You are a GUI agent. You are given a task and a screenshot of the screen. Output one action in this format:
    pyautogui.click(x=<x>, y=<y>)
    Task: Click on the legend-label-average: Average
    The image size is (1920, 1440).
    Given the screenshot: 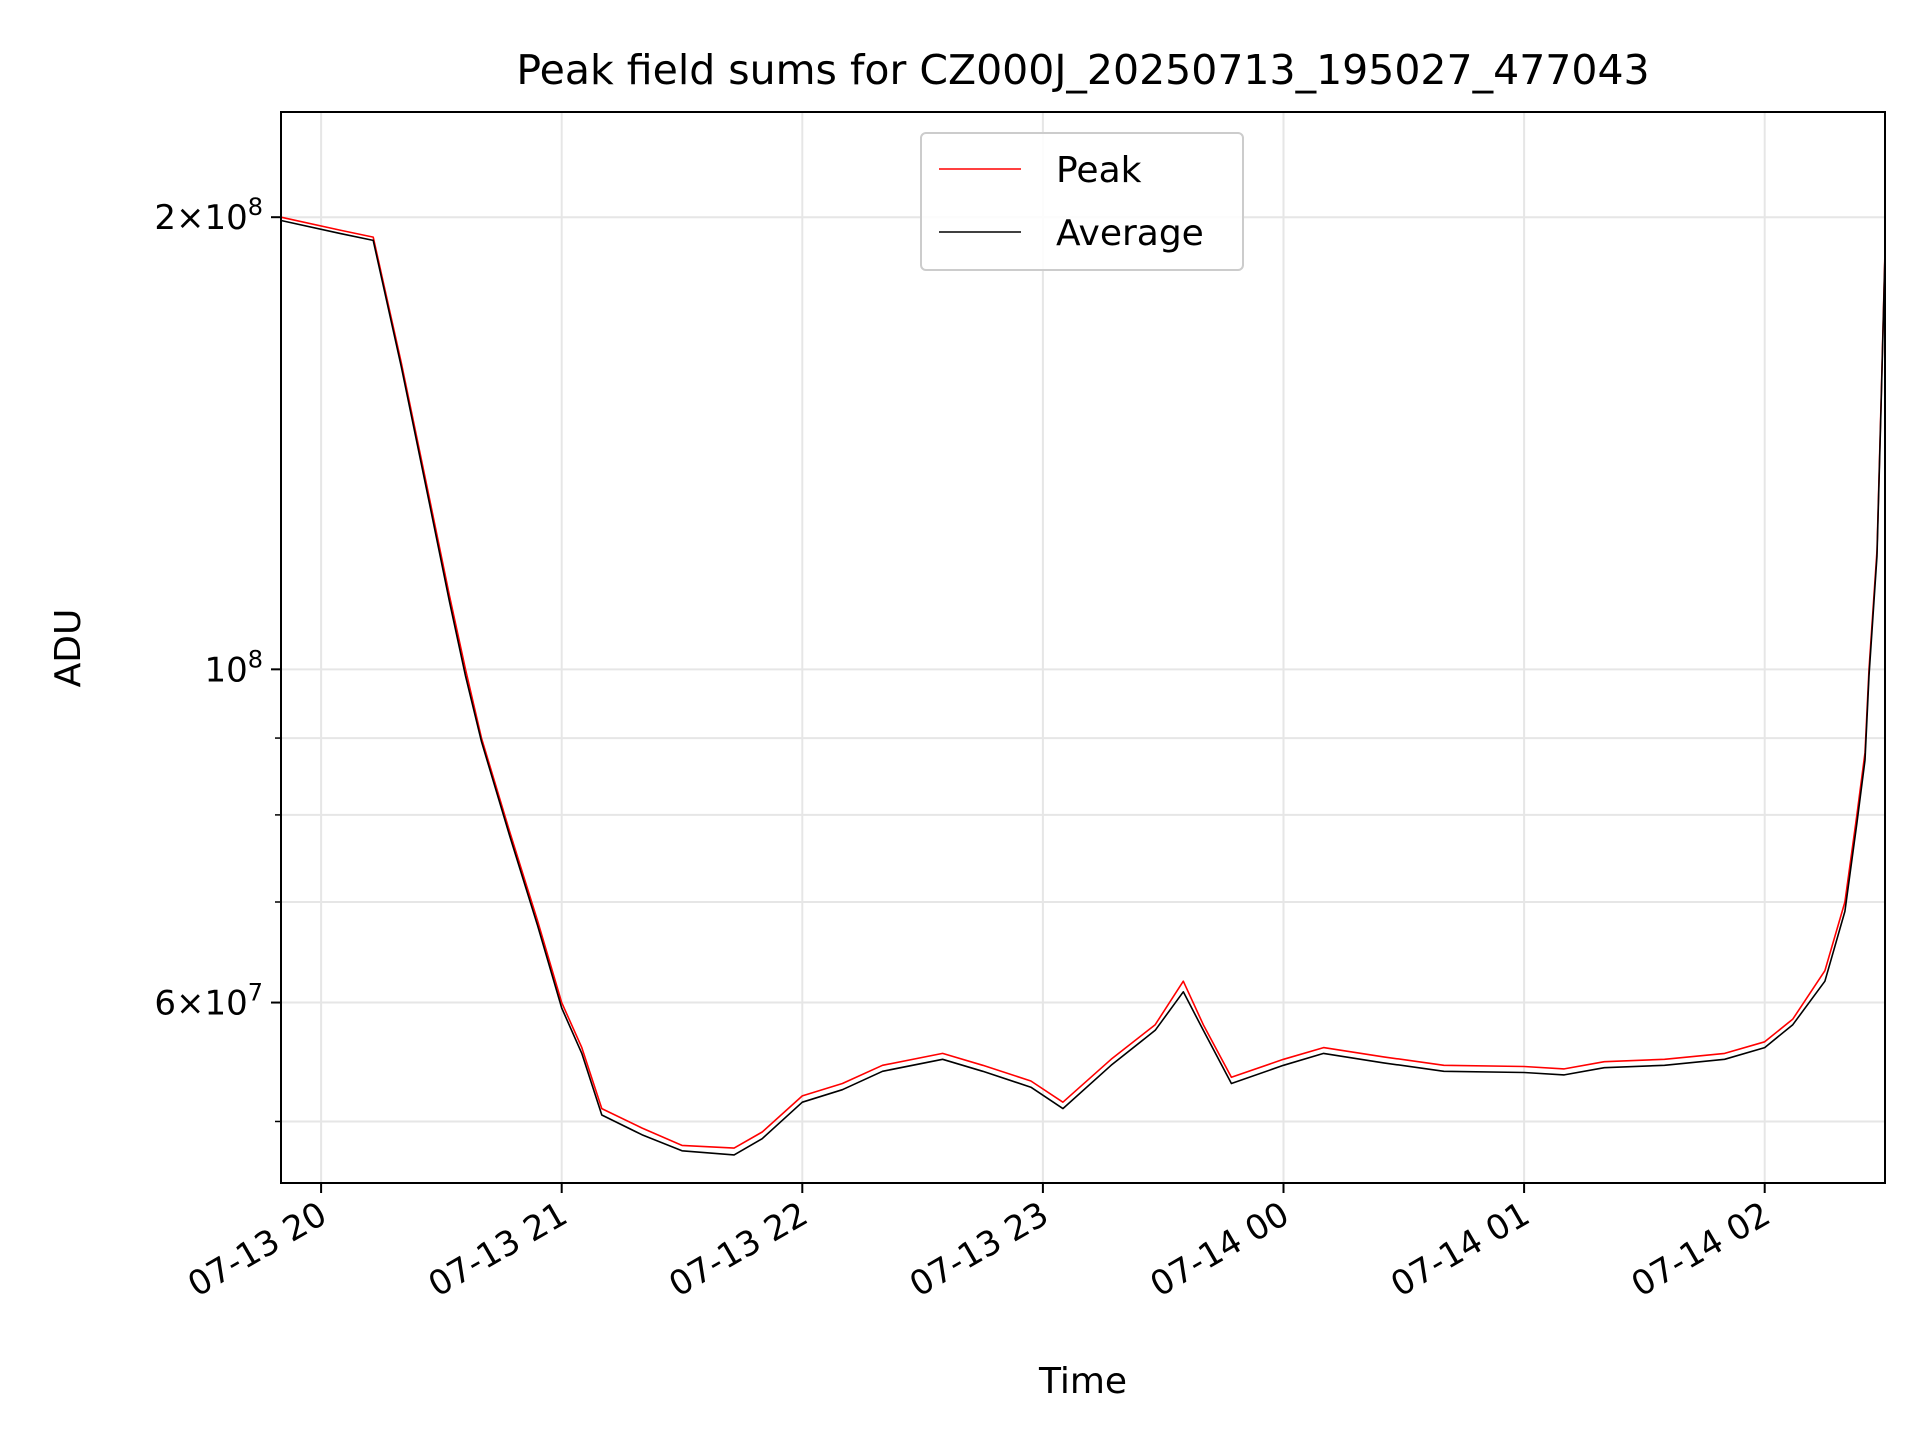 What is the action you would take?
    pyautogui.click(x=1130, y=233)
    